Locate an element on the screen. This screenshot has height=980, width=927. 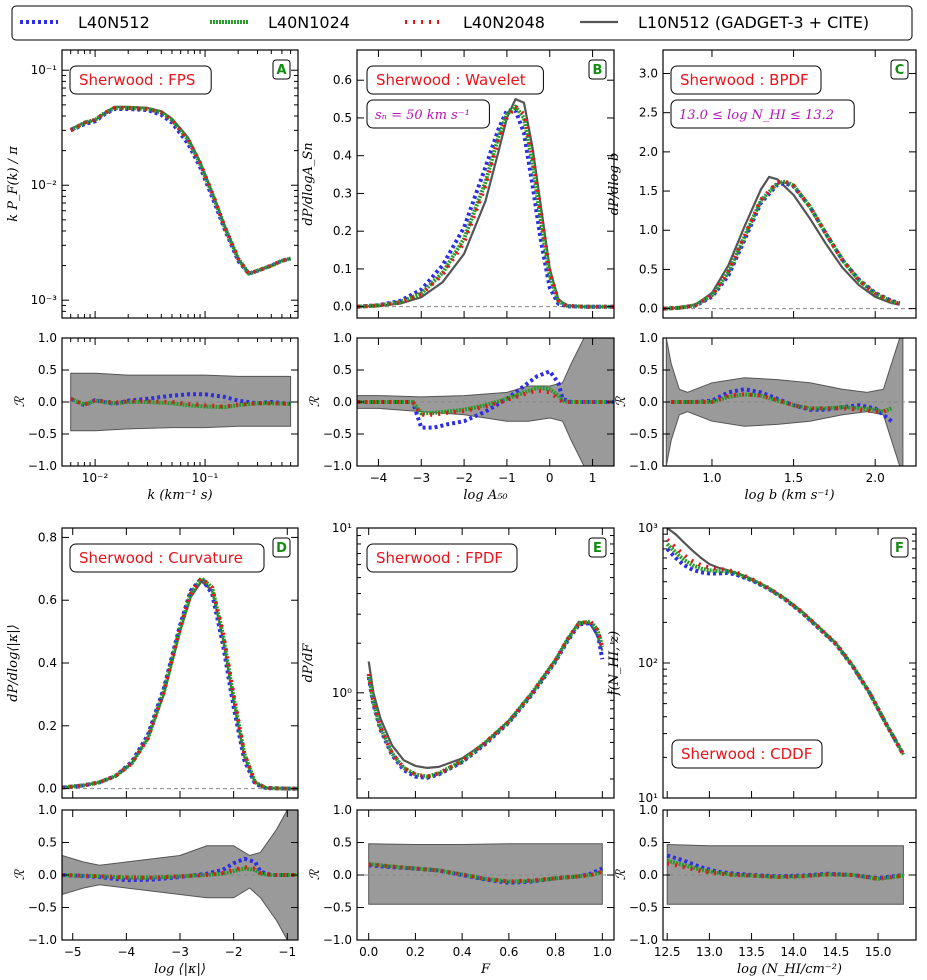
x-axis-label: log ⟨|κ|⟩ is located at coordinates (180, 969).